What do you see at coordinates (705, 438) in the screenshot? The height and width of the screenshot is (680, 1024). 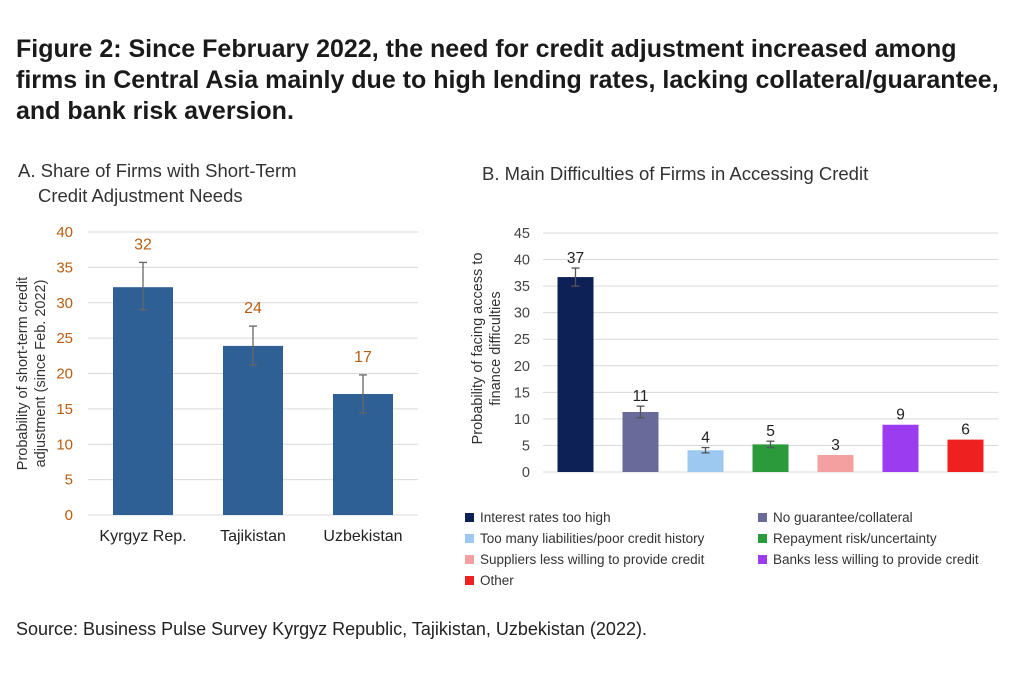 I see `panel-b-data-label: 4` at bounding box center [705, 438].